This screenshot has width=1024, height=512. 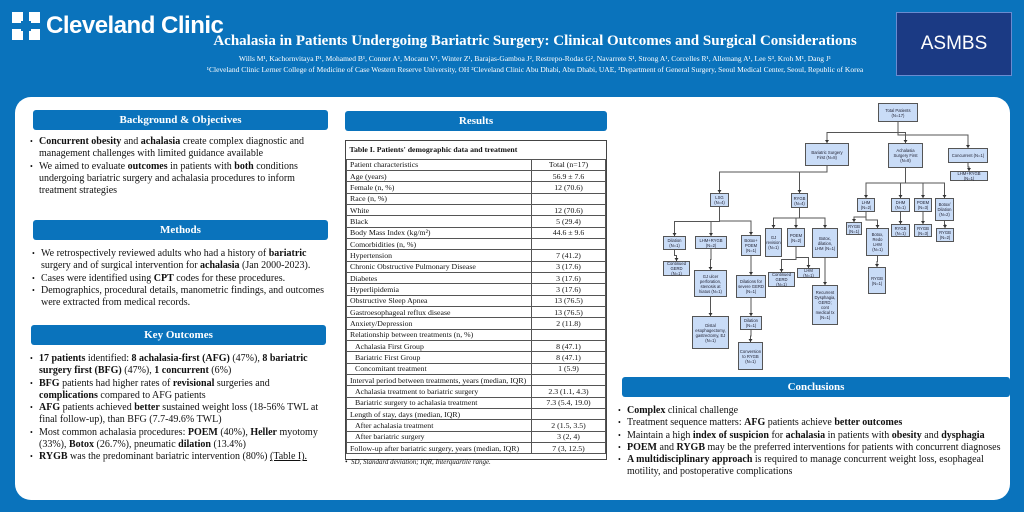 I want to click on row-label: Length of stay, days (median, IQR), so click(x=439, y=414).